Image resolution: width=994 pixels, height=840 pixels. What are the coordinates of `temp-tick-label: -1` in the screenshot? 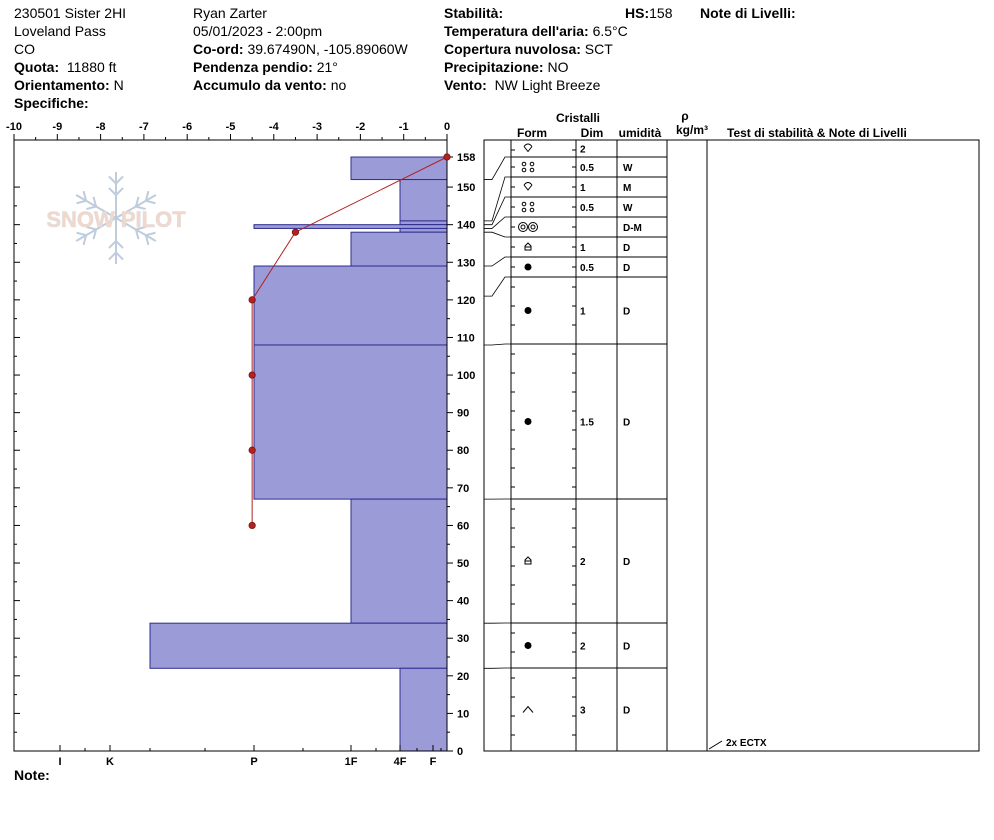 It's located at (404, 127).